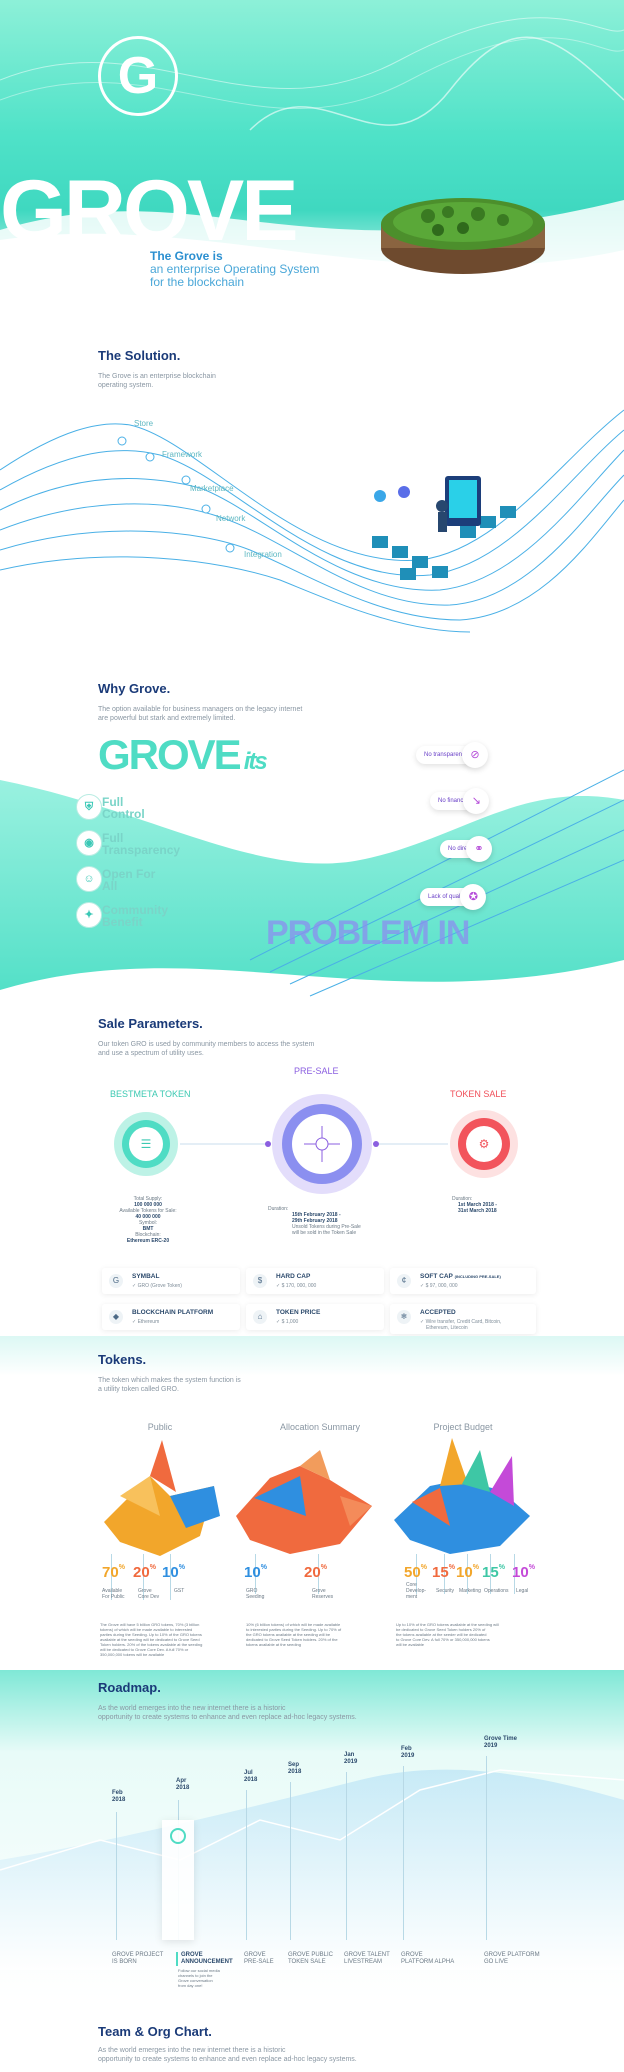 The width and height of the screenshot is (624, 2072). Describe the element at coordinates (212, 488) in the screenshot. I see `solution-item-marketplace: Marketplace` at that location.